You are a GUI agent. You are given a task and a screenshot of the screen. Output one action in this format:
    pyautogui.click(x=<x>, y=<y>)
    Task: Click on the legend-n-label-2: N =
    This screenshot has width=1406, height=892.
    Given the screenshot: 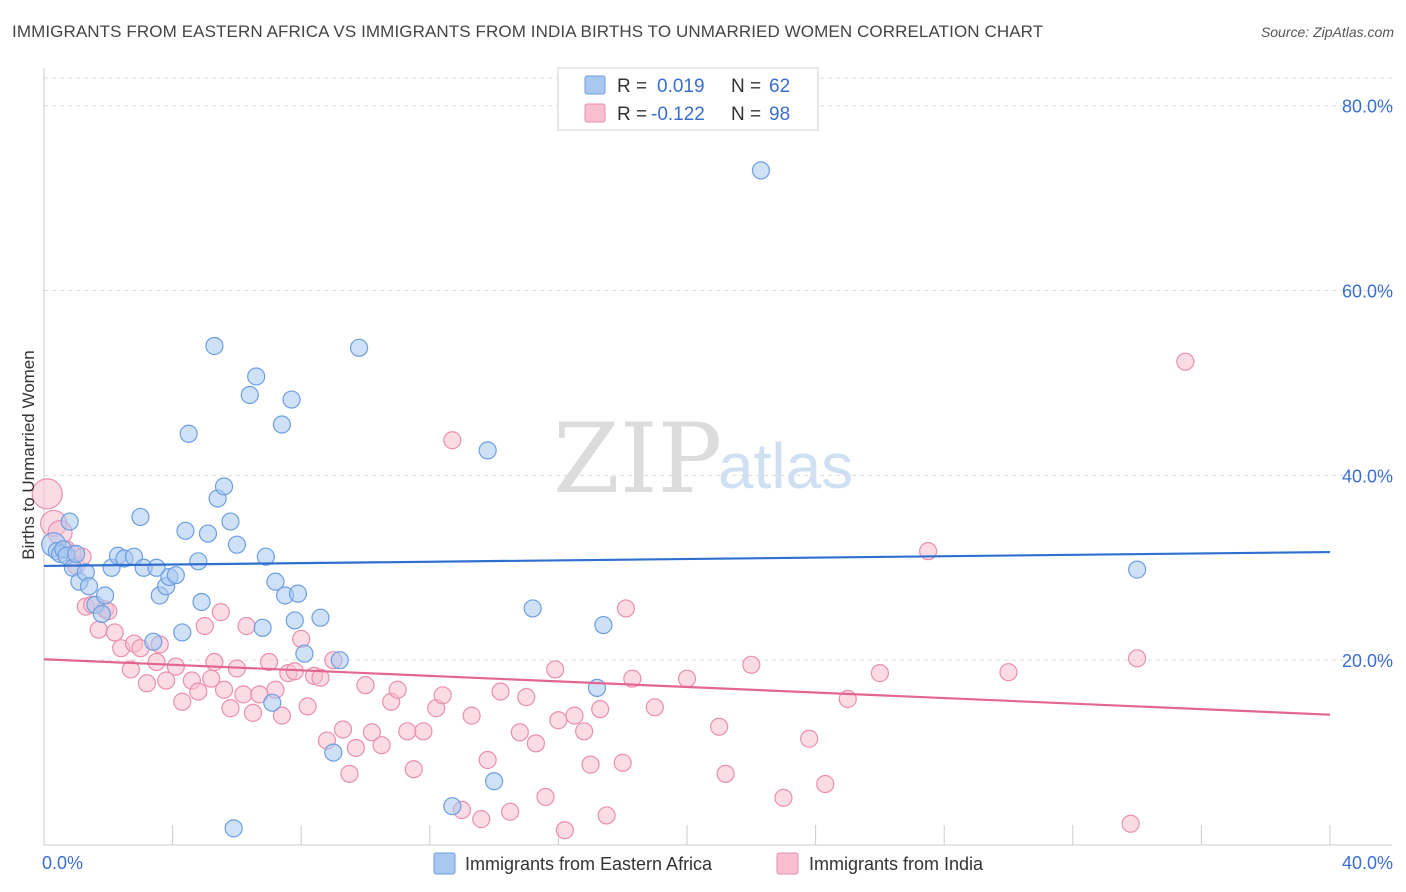 What is the action you would take?
    pyautogui.click(x=746, y=114)
    